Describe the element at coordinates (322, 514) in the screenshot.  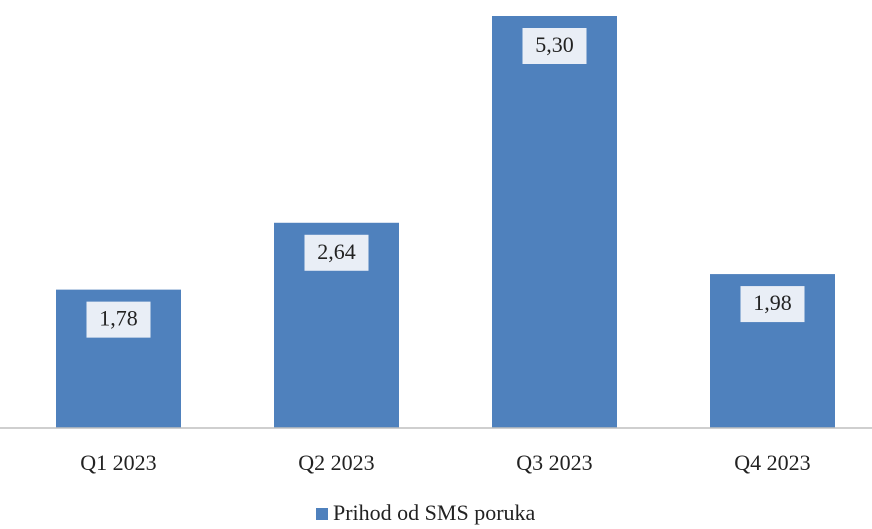
I see `legend-swatch` at that location.